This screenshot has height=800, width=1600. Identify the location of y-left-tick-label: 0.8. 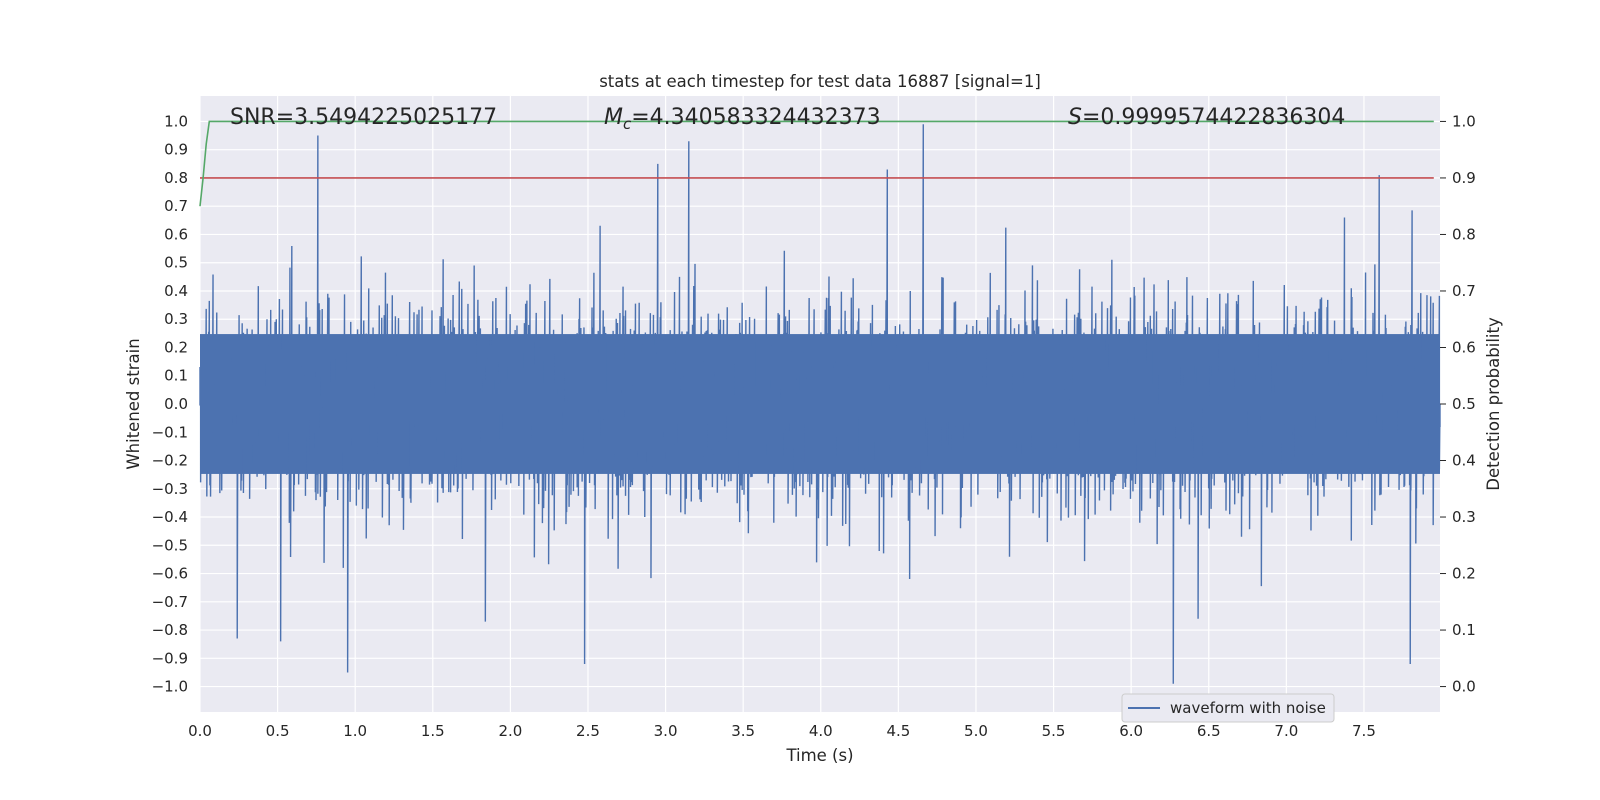
(176, 178).